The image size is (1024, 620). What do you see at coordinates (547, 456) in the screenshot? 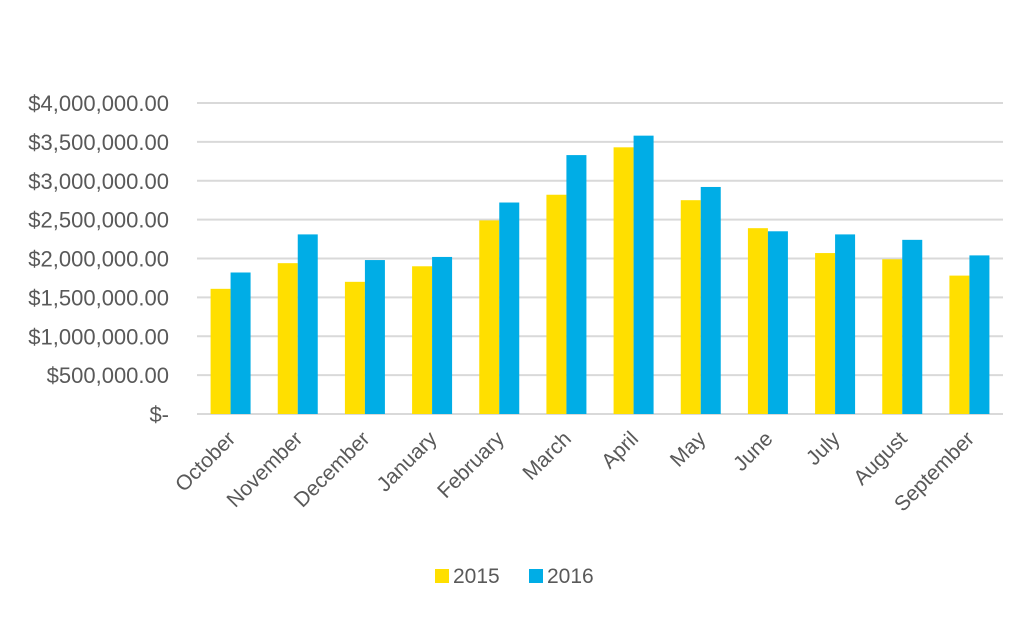
I see `x-tick-label: March` at bounding box center [547, 456].